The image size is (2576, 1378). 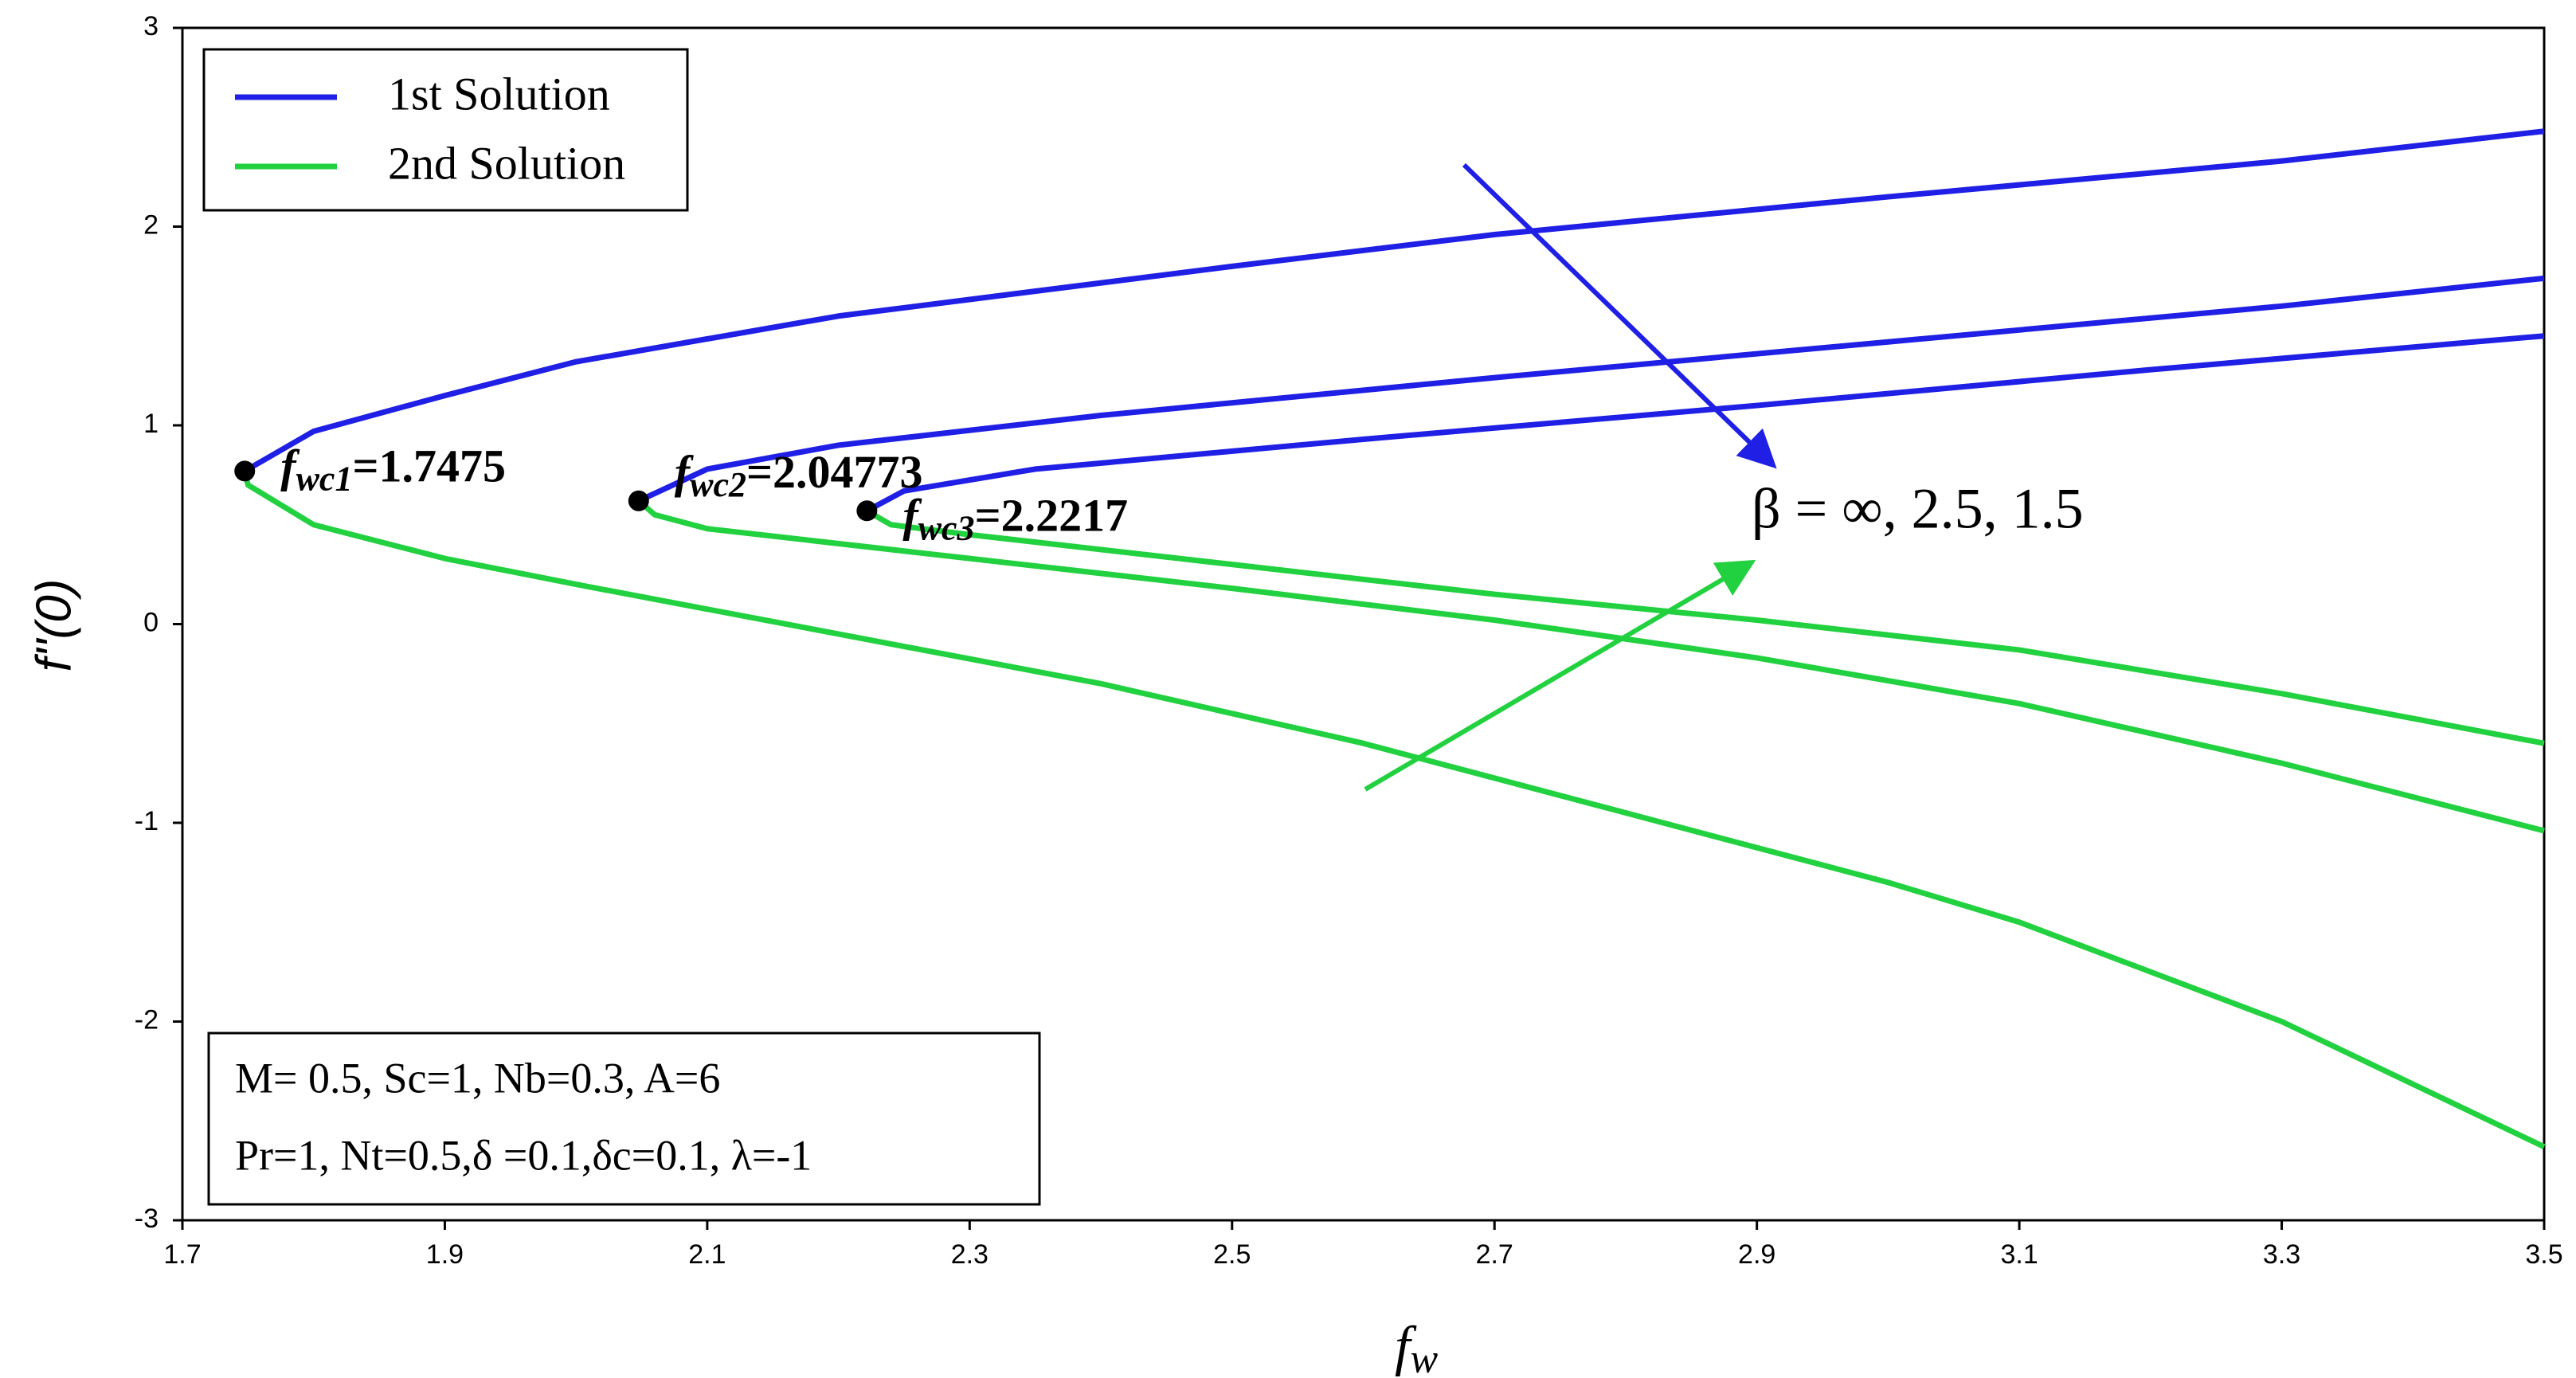 What do you see at coordinates (1494, 1254) in the screenshot?
I see `x-tick-label: 2.7` at bounding box center [1494, 1254].